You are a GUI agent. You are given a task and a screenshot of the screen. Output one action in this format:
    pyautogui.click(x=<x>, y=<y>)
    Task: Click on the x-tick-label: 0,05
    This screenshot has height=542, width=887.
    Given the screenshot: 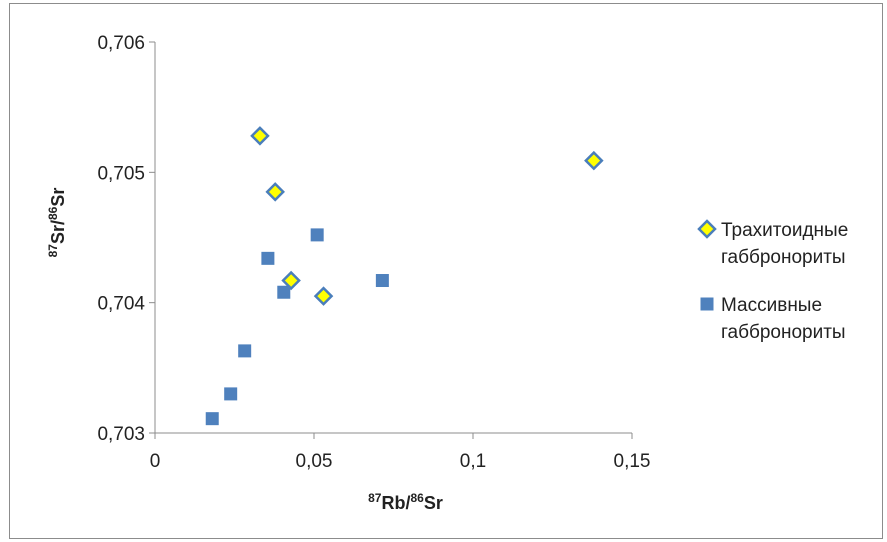 What is the action you would take?
    pyautogui.click(x=314, y=461)
    